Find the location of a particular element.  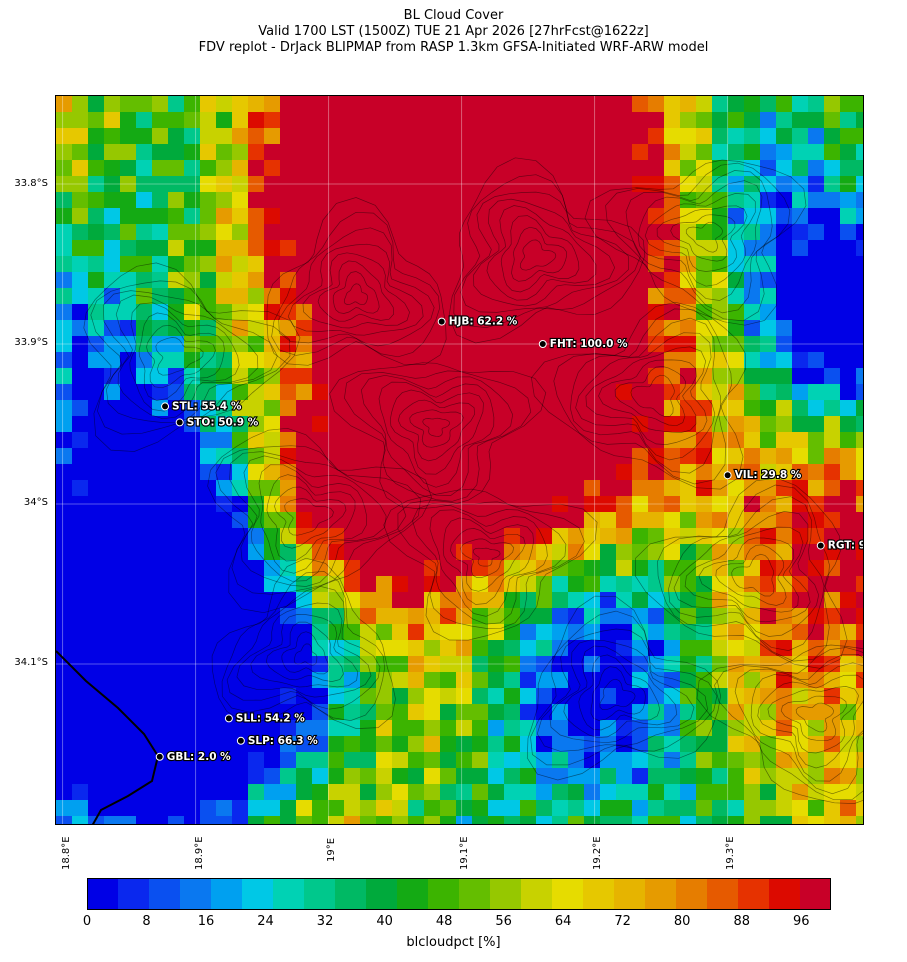

lon-tick-label: 19.3°E is located at coordinates (730, 853).